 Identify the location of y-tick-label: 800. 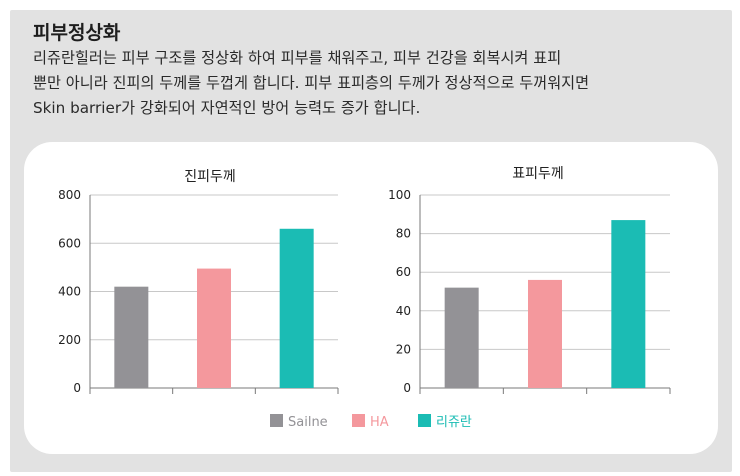
(69, 195).